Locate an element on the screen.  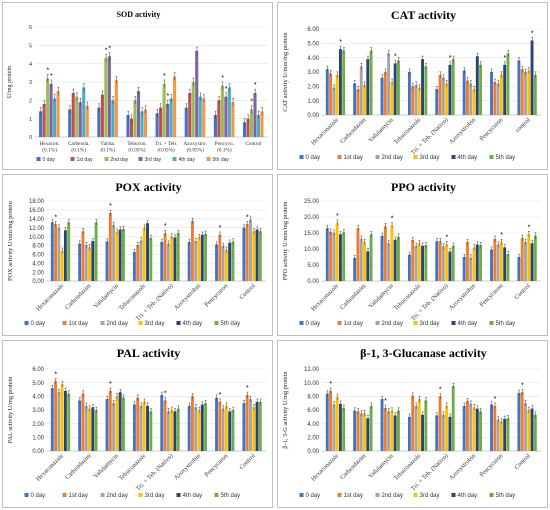
y-tick-label: 3.00 is located at coordinates (313, 73).